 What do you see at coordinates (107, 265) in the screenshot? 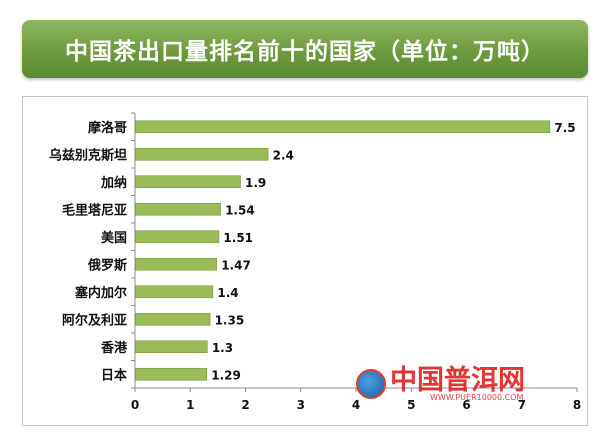
I see `category-label: 俄罗斯` at bounding box center [107, 265].